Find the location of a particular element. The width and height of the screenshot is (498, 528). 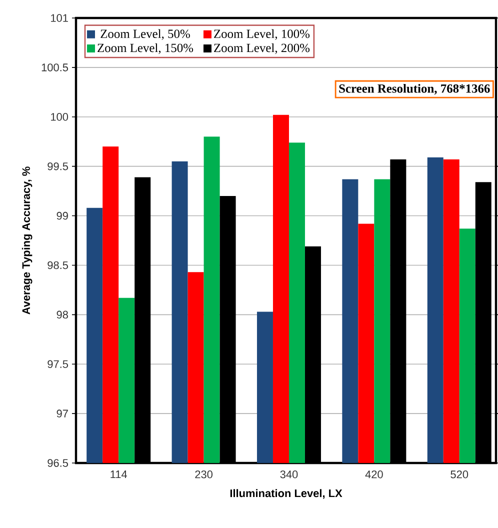

y-tick-label: 98 is located at coordinates (62, 314).